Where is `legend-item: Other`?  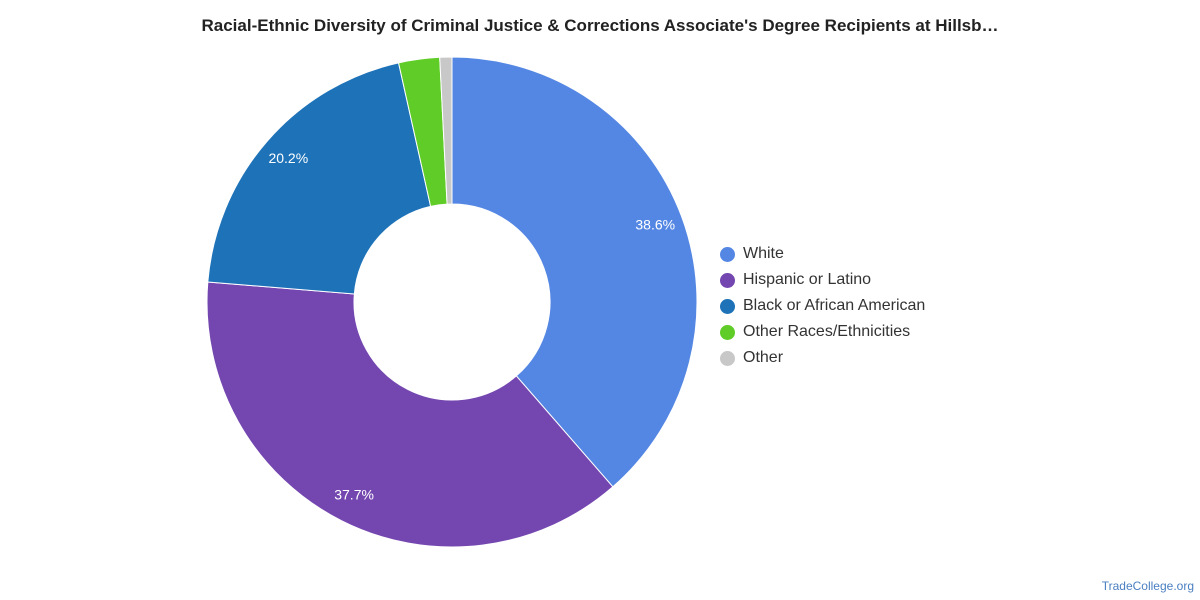
legend-item: Other is located at coordinates (822, 358).